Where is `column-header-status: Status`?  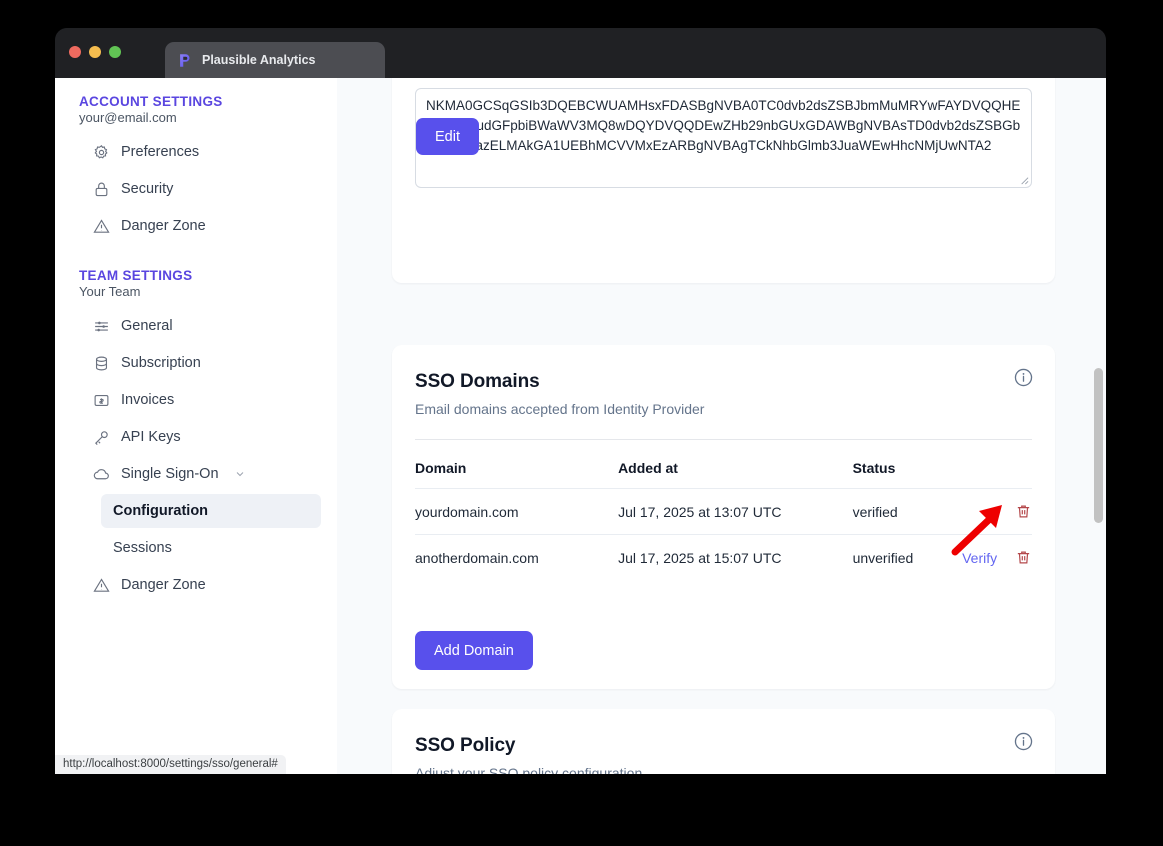 column-header-status: Status is located at coordinates (874, 468).